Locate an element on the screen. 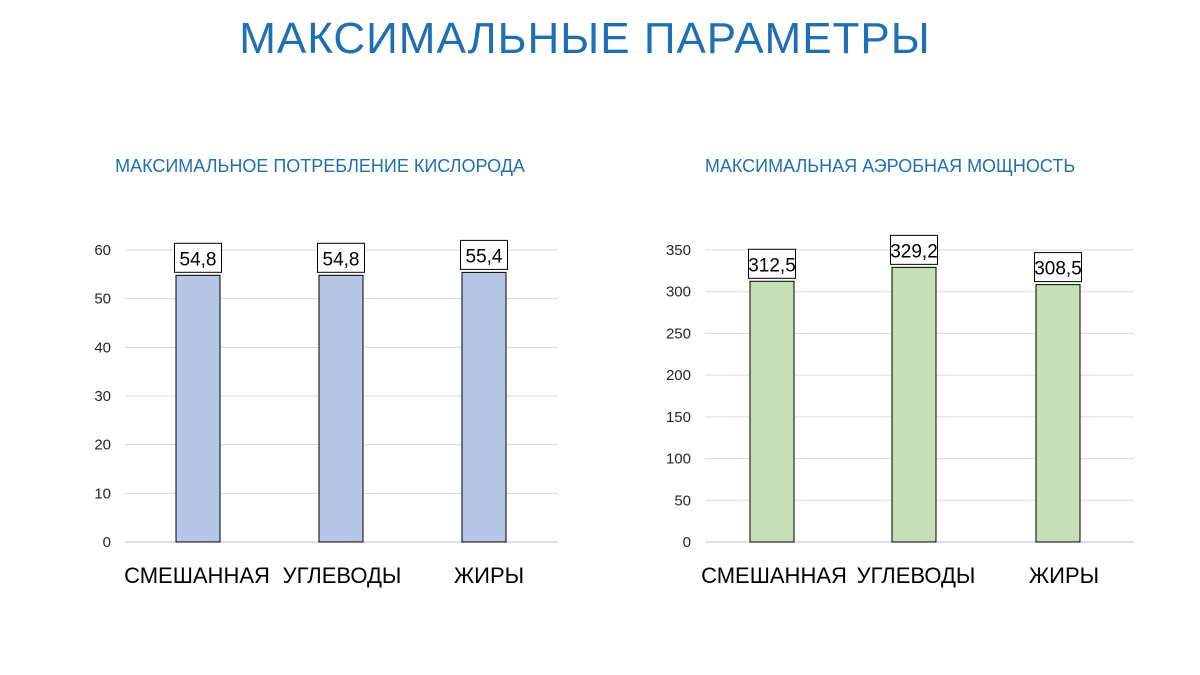  y-tick-label: 30 is located at coordinates (102, 396).